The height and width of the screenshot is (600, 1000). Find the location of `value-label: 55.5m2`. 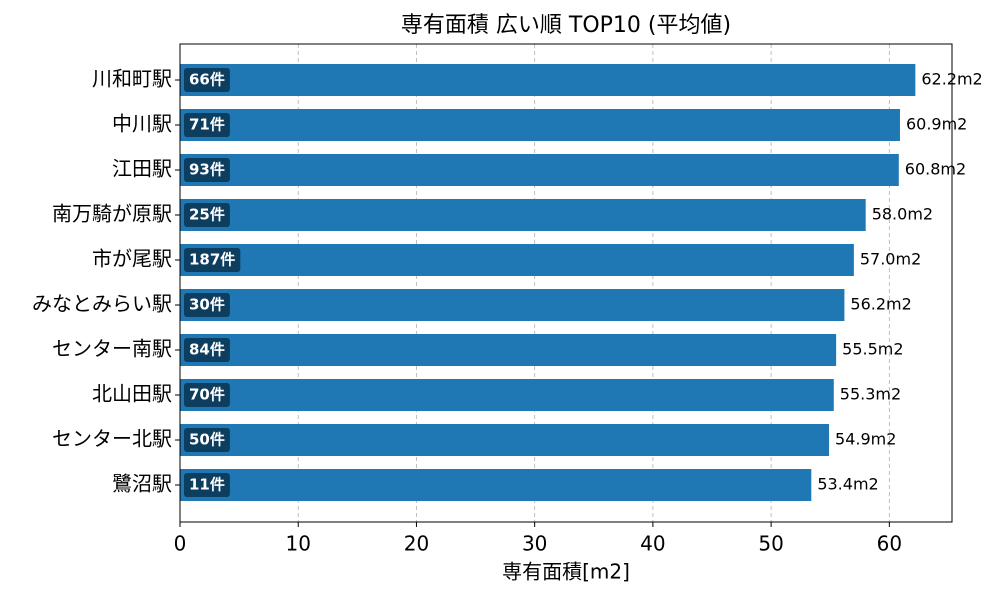

value-label: 55.5m2 is located at coordinates (872, 349).